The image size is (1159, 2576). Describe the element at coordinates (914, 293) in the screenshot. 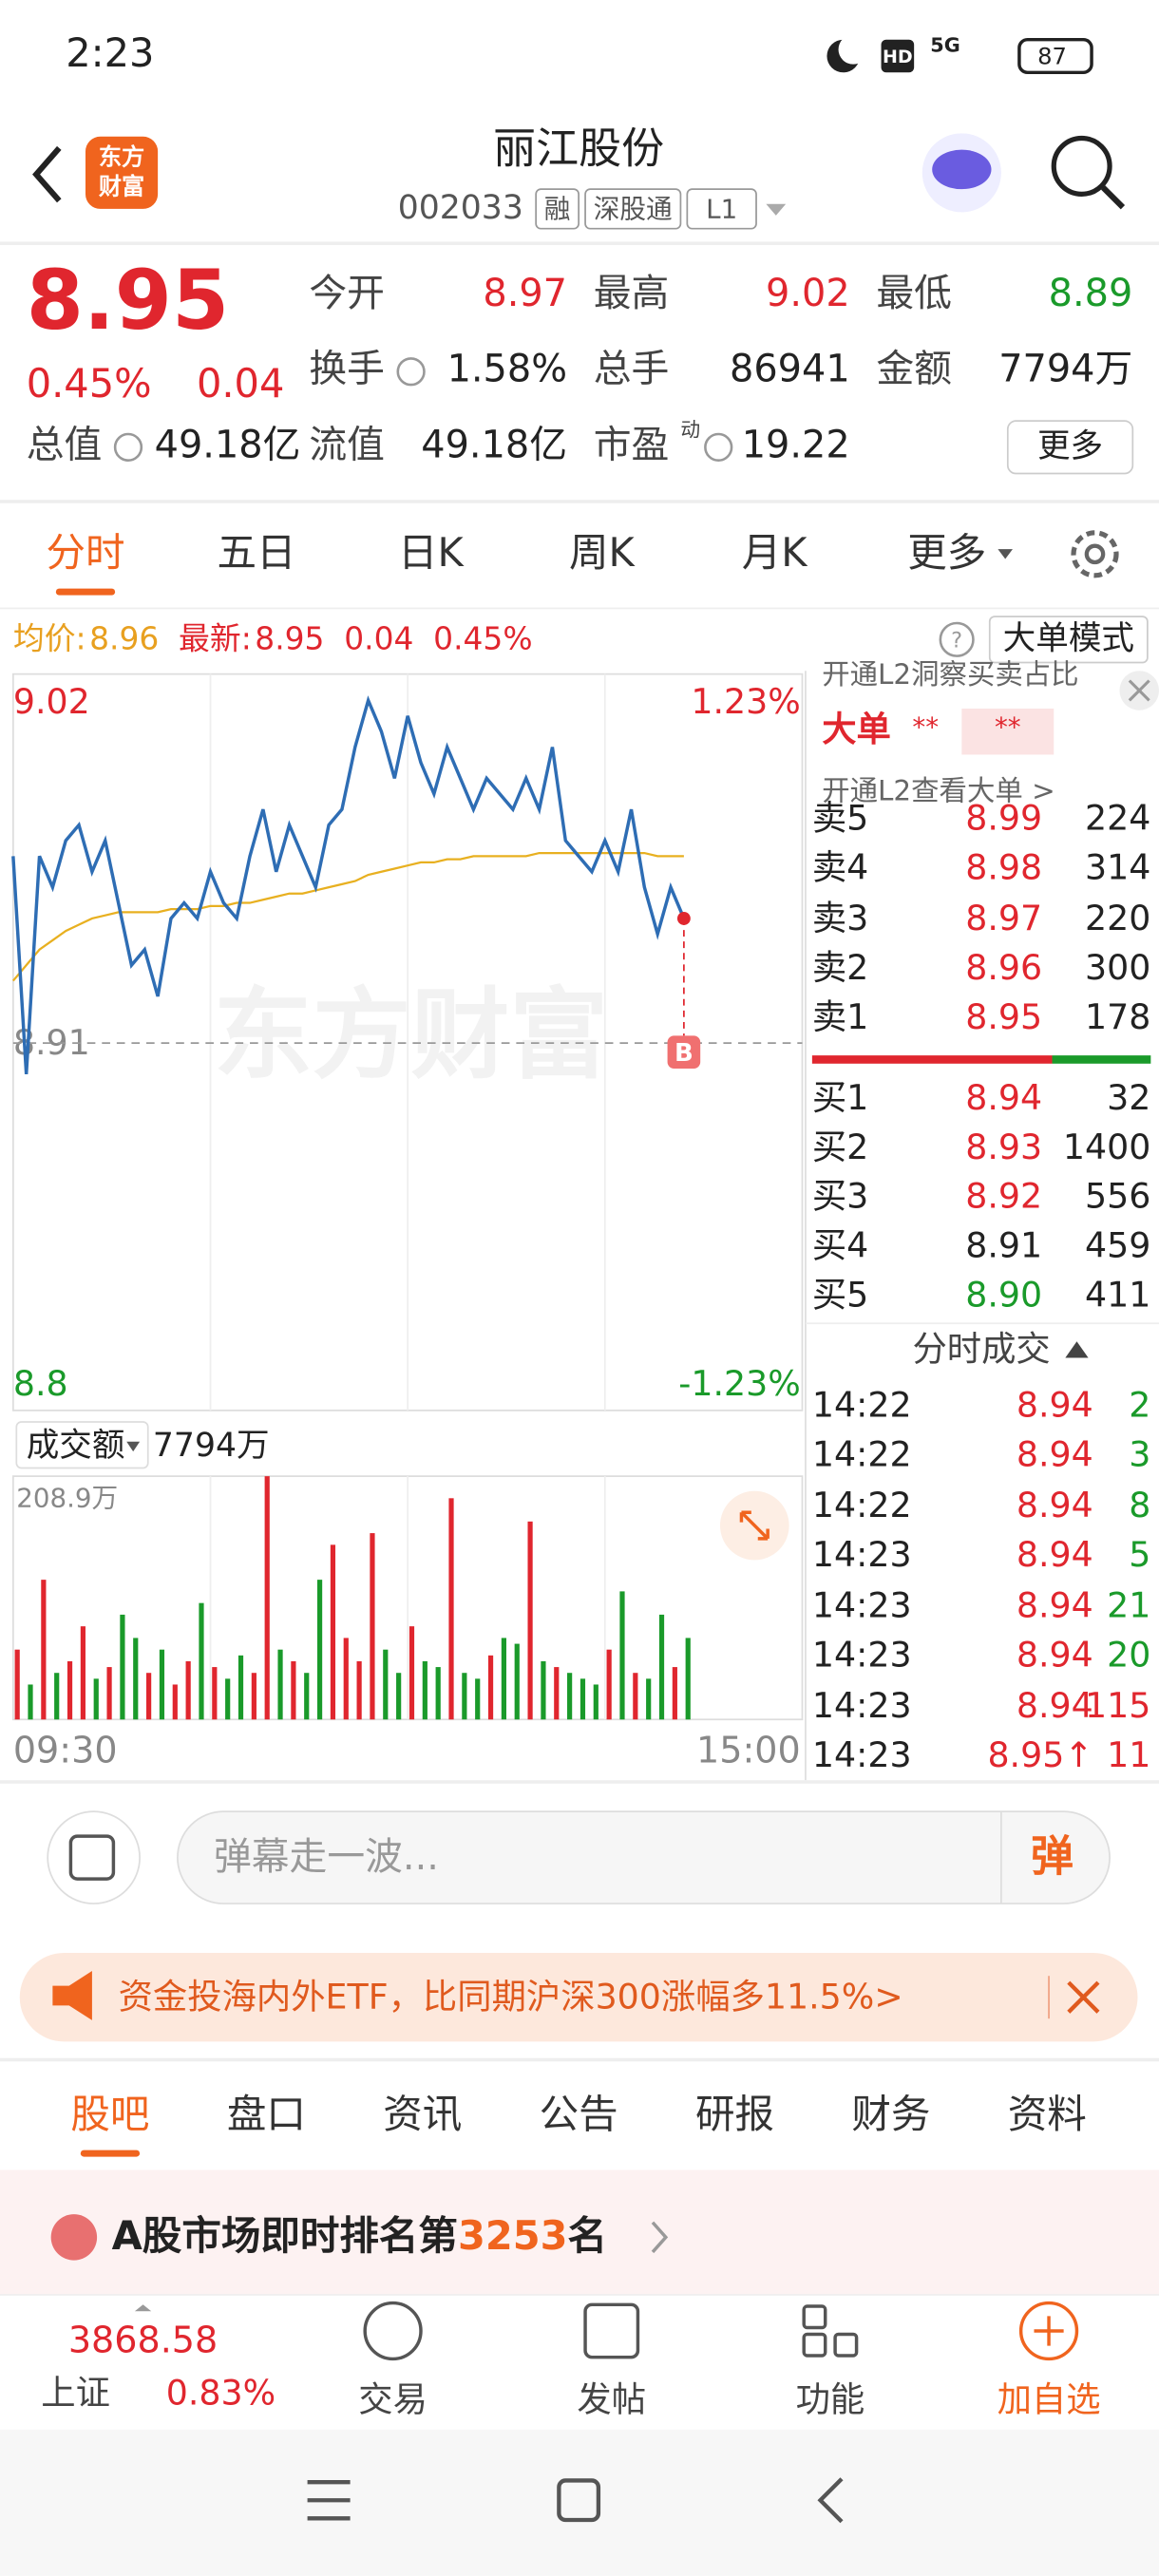

I see `field-label: 最低` at that location.